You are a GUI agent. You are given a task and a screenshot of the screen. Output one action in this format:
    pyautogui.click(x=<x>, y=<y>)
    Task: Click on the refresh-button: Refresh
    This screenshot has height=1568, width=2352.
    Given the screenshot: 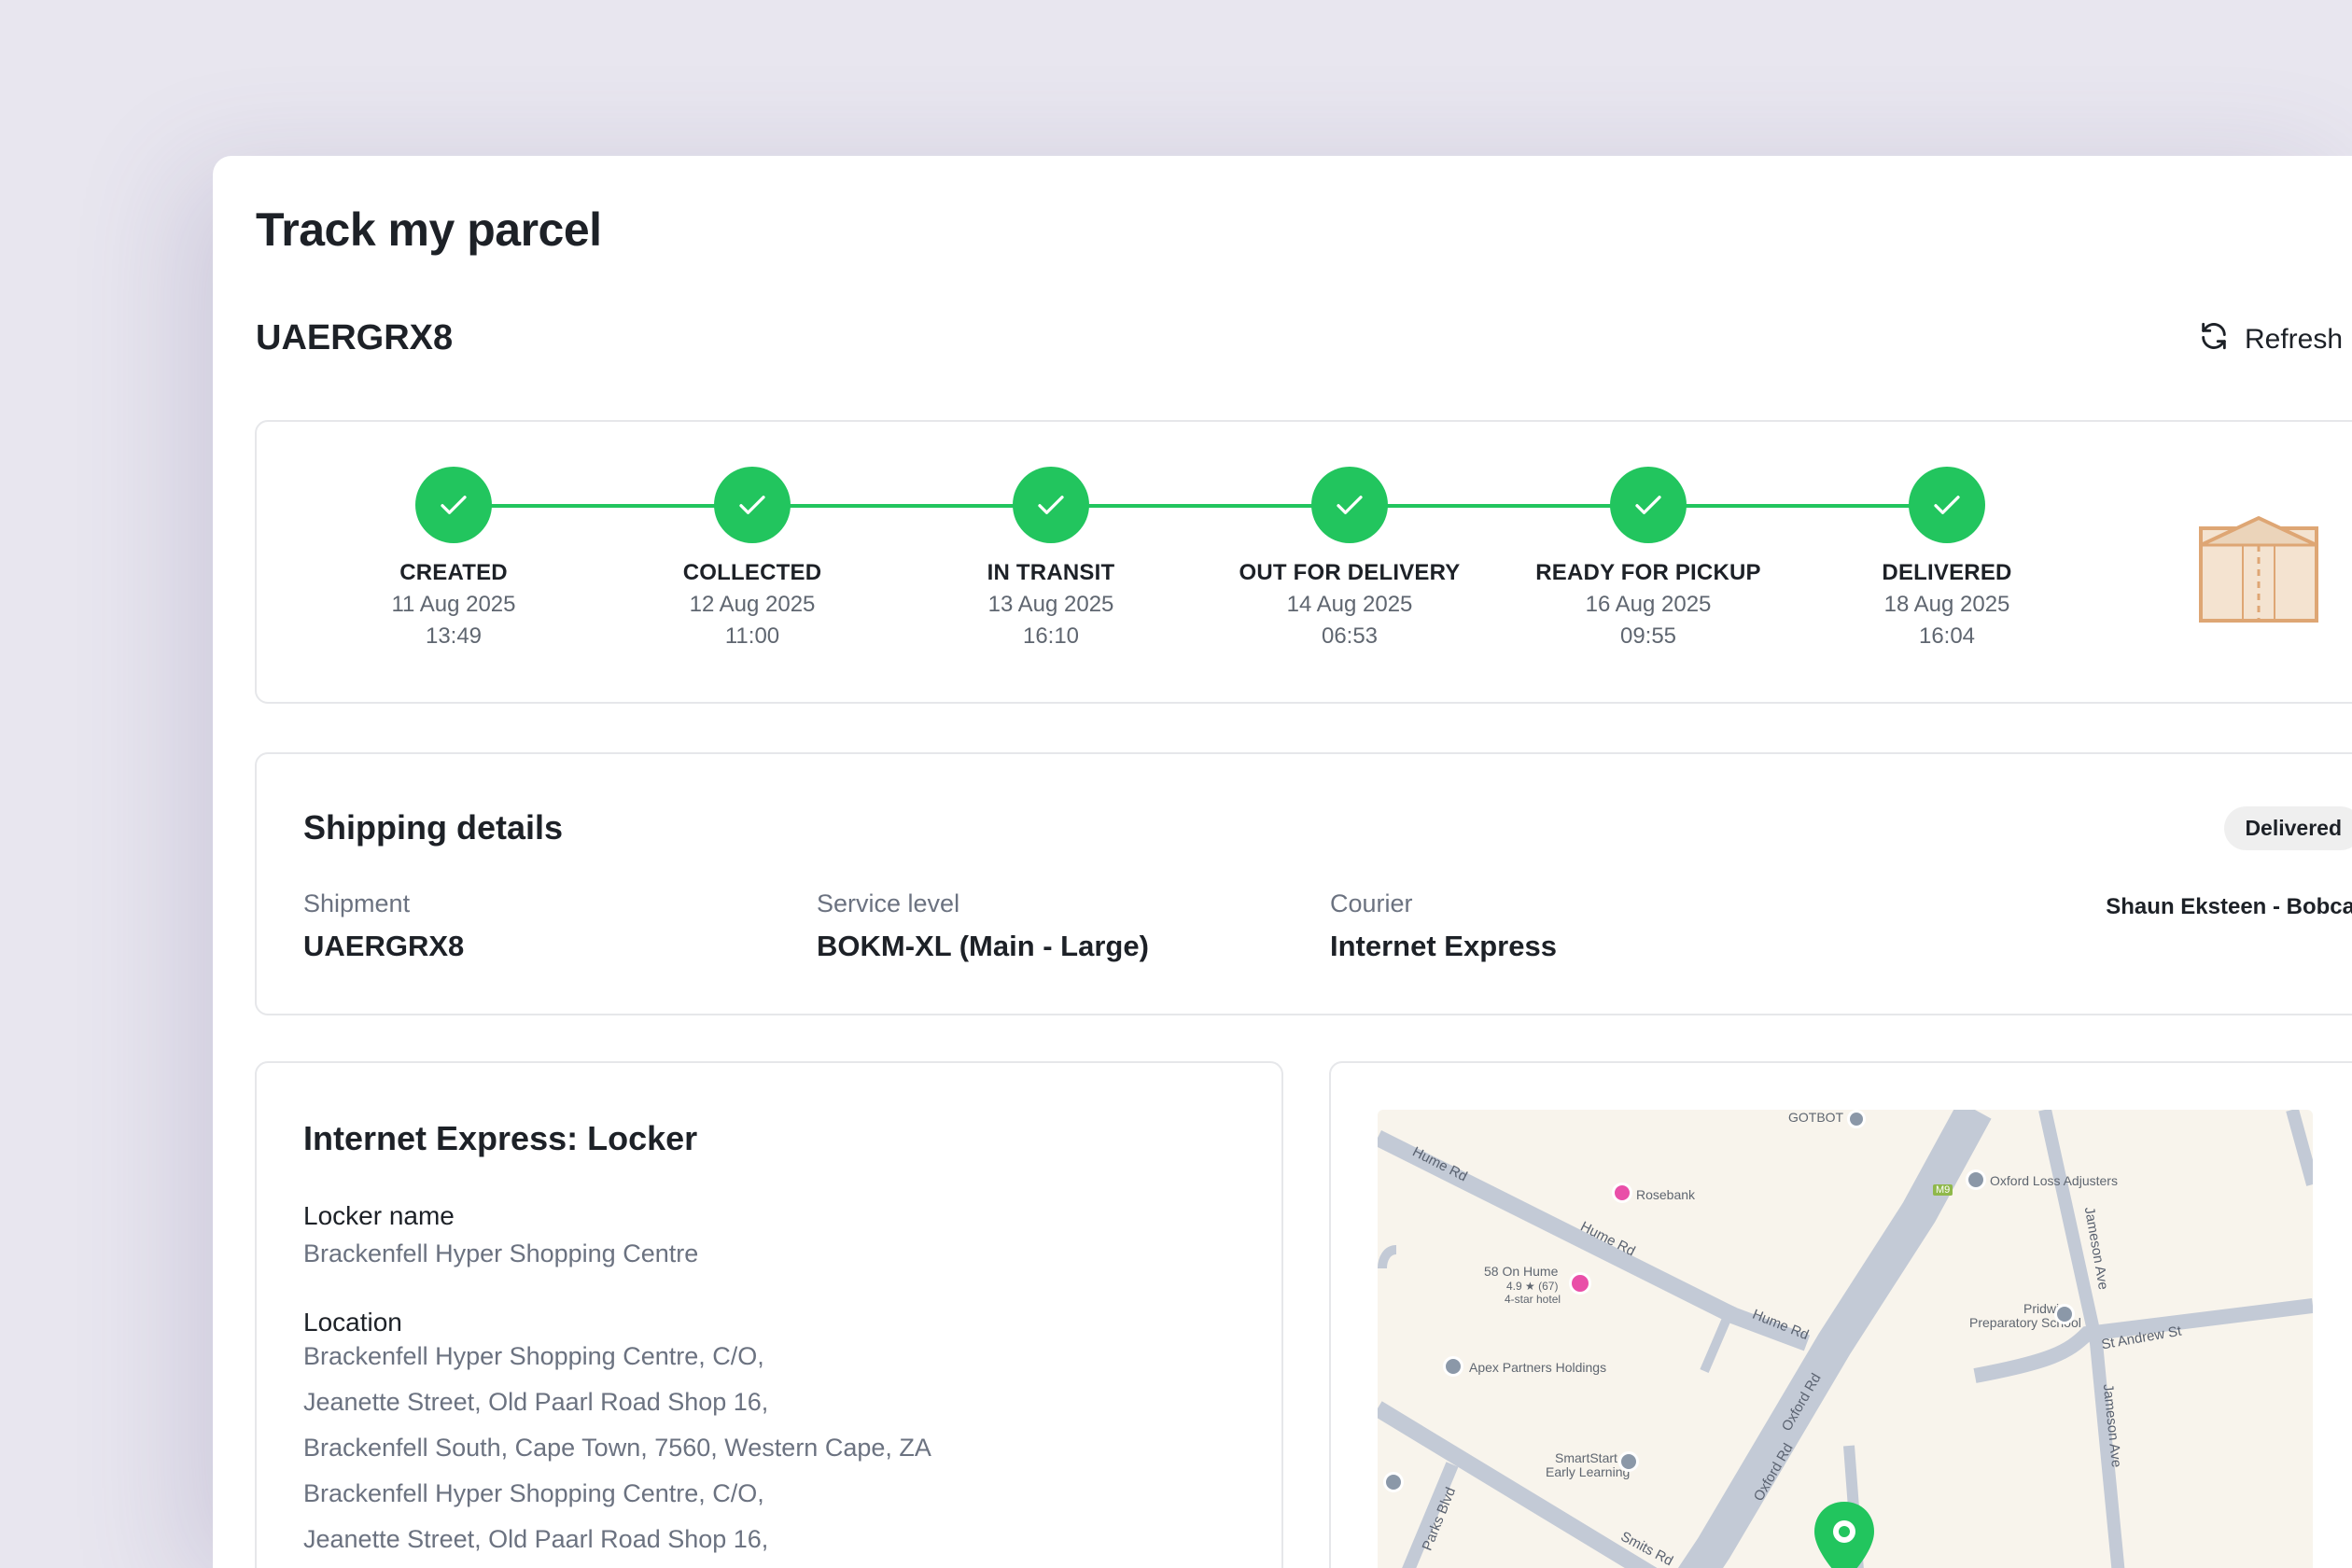 What is the action you would take?
    pyautogui.click(x=2270, y=339)
    